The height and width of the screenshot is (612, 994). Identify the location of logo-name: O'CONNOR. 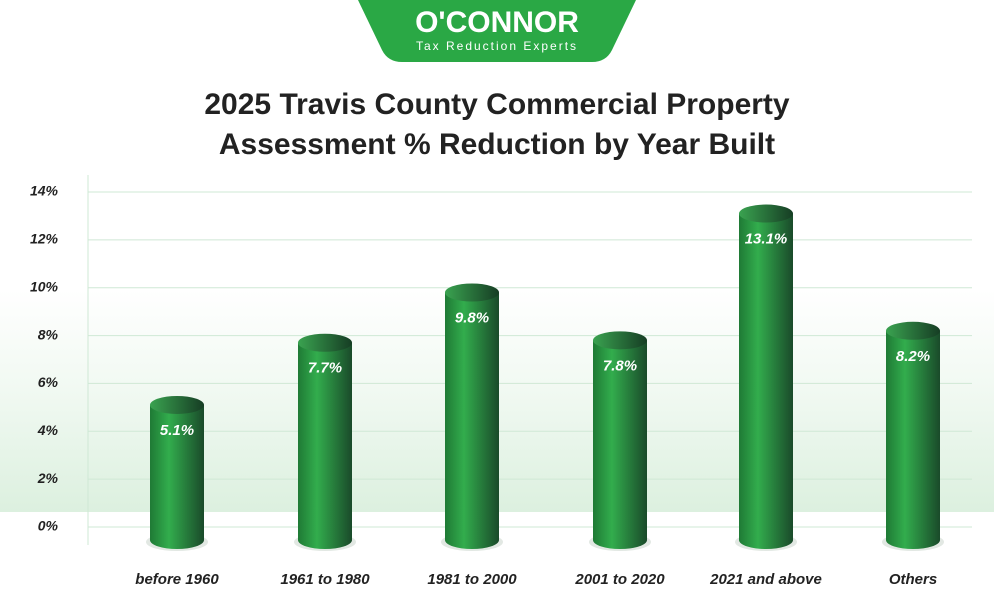
(497, 22).